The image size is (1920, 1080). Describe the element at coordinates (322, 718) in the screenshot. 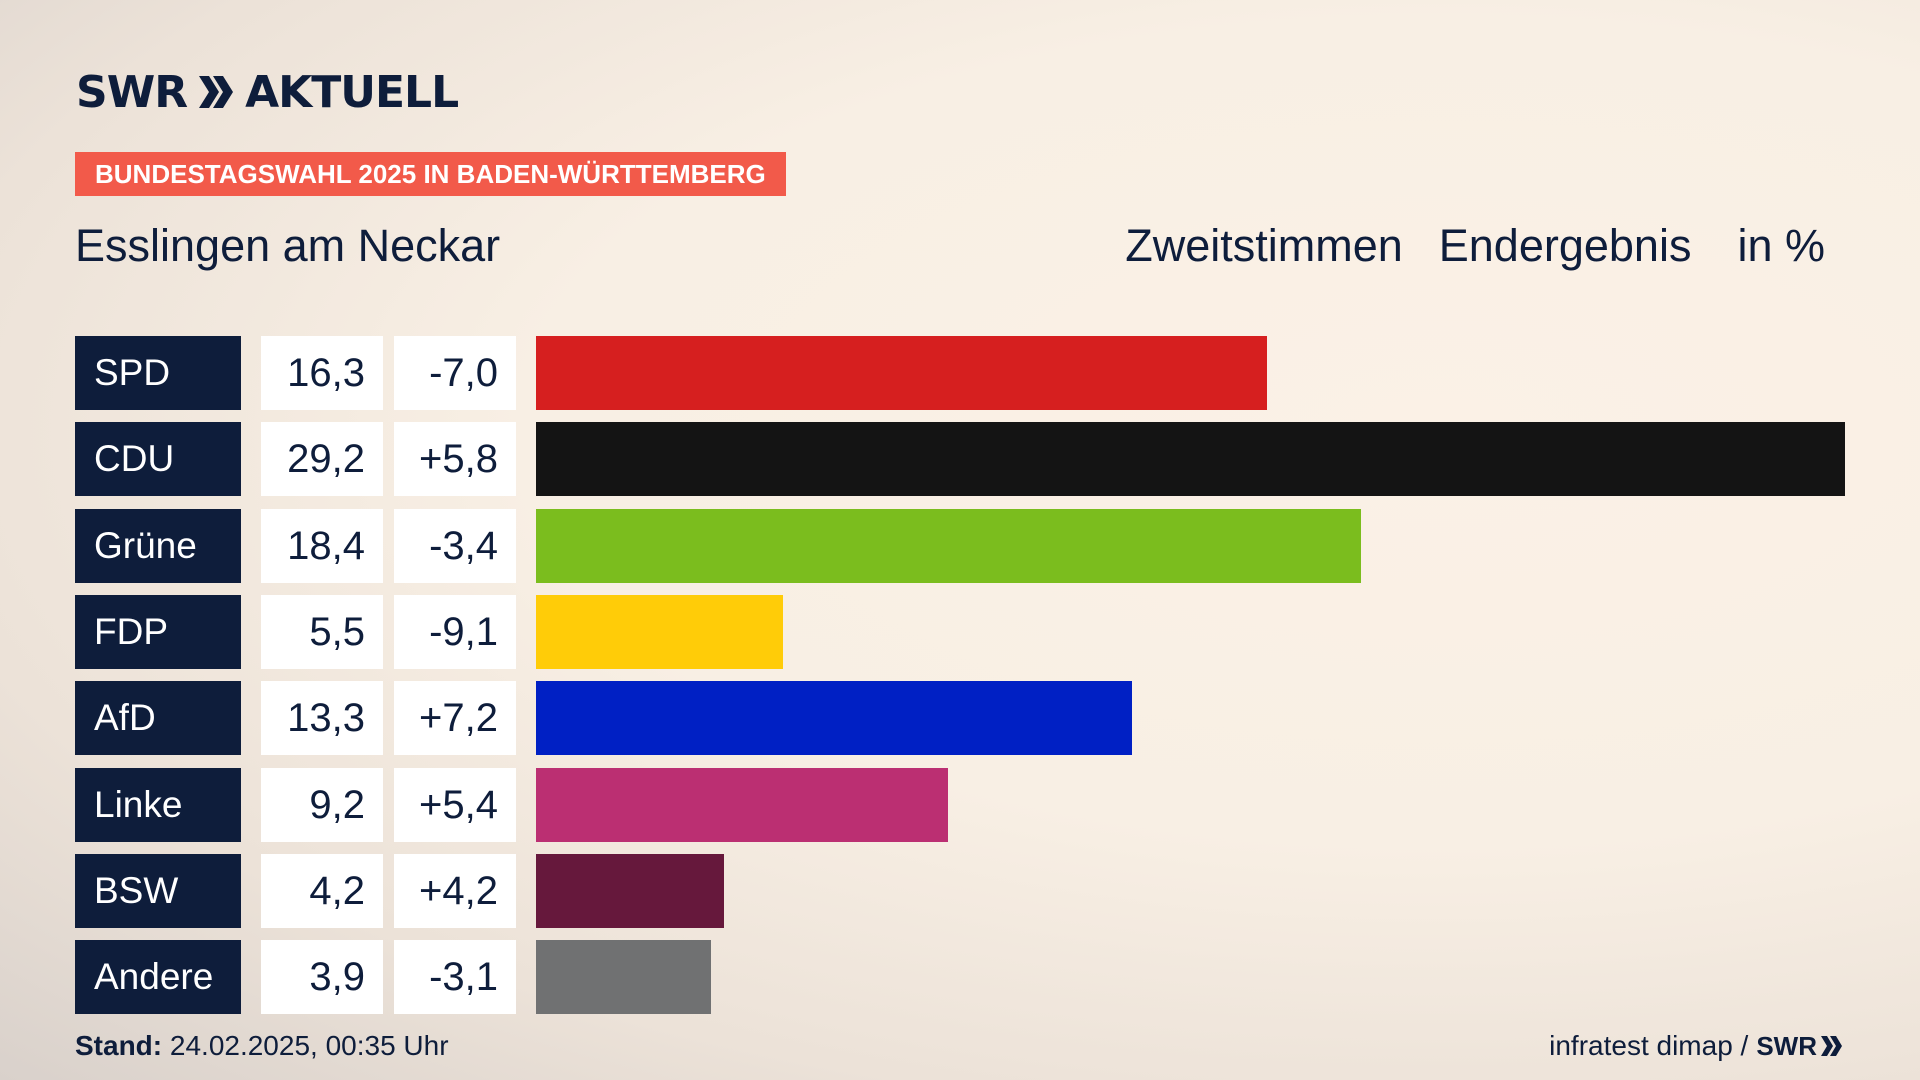

I see `value-label: 13,3` at that location.